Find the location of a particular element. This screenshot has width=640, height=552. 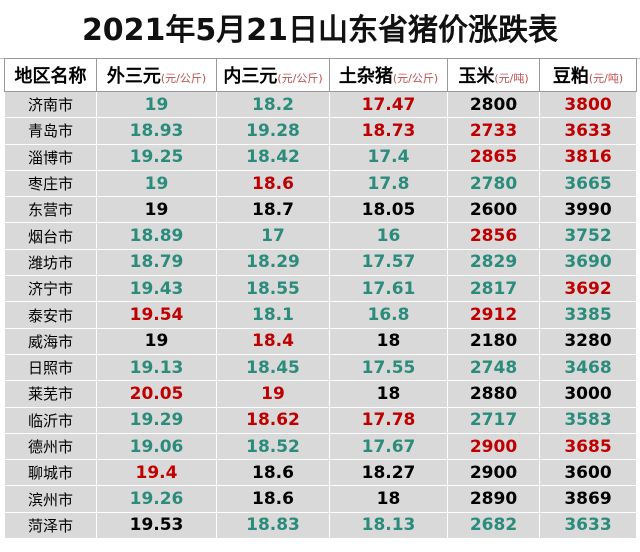

price-cell: 18.4 is located at coordinates (273, 341).